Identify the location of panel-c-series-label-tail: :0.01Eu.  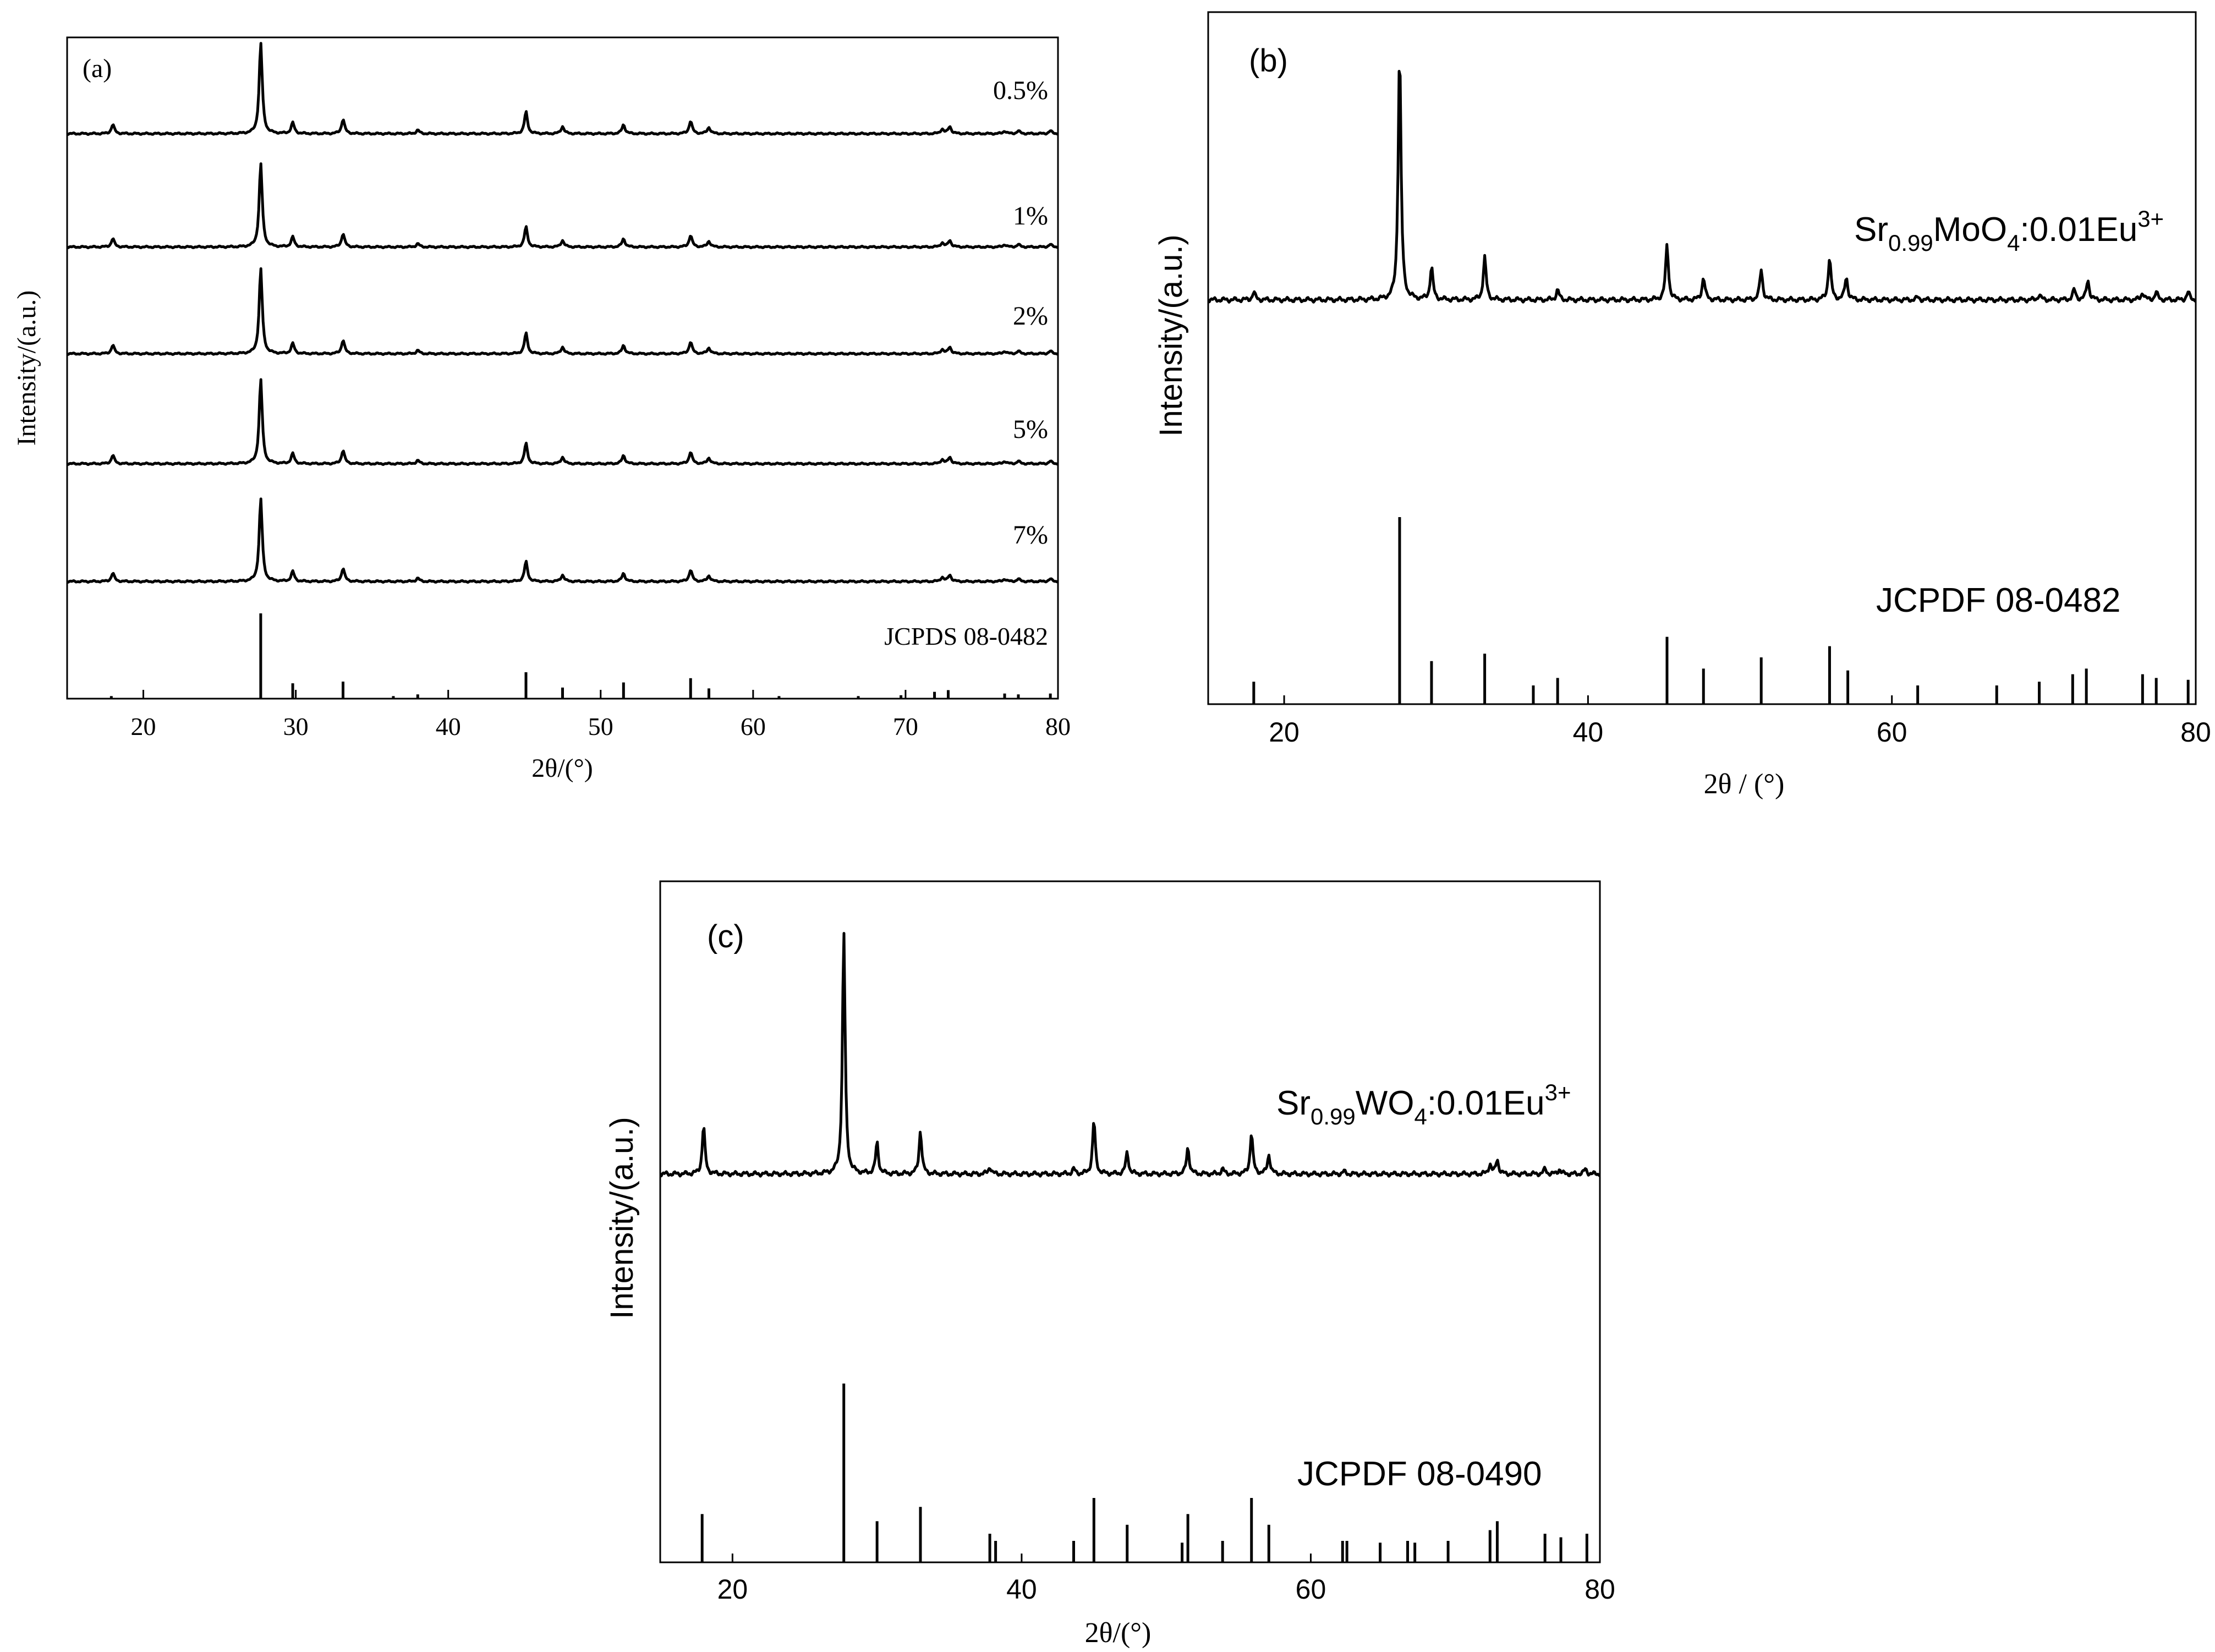
(1486, 1103).